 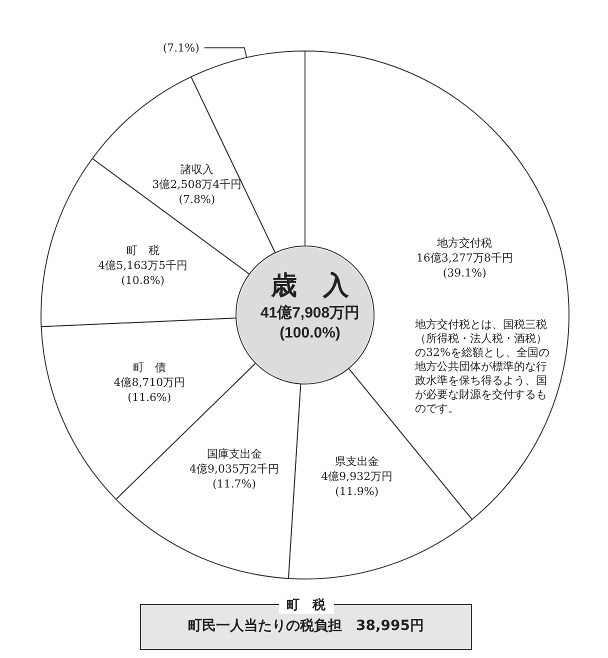 What do you see at coordinates (306, 605) in the screenshot?
I see `text: 町 税` at bounding box center [306, 605].